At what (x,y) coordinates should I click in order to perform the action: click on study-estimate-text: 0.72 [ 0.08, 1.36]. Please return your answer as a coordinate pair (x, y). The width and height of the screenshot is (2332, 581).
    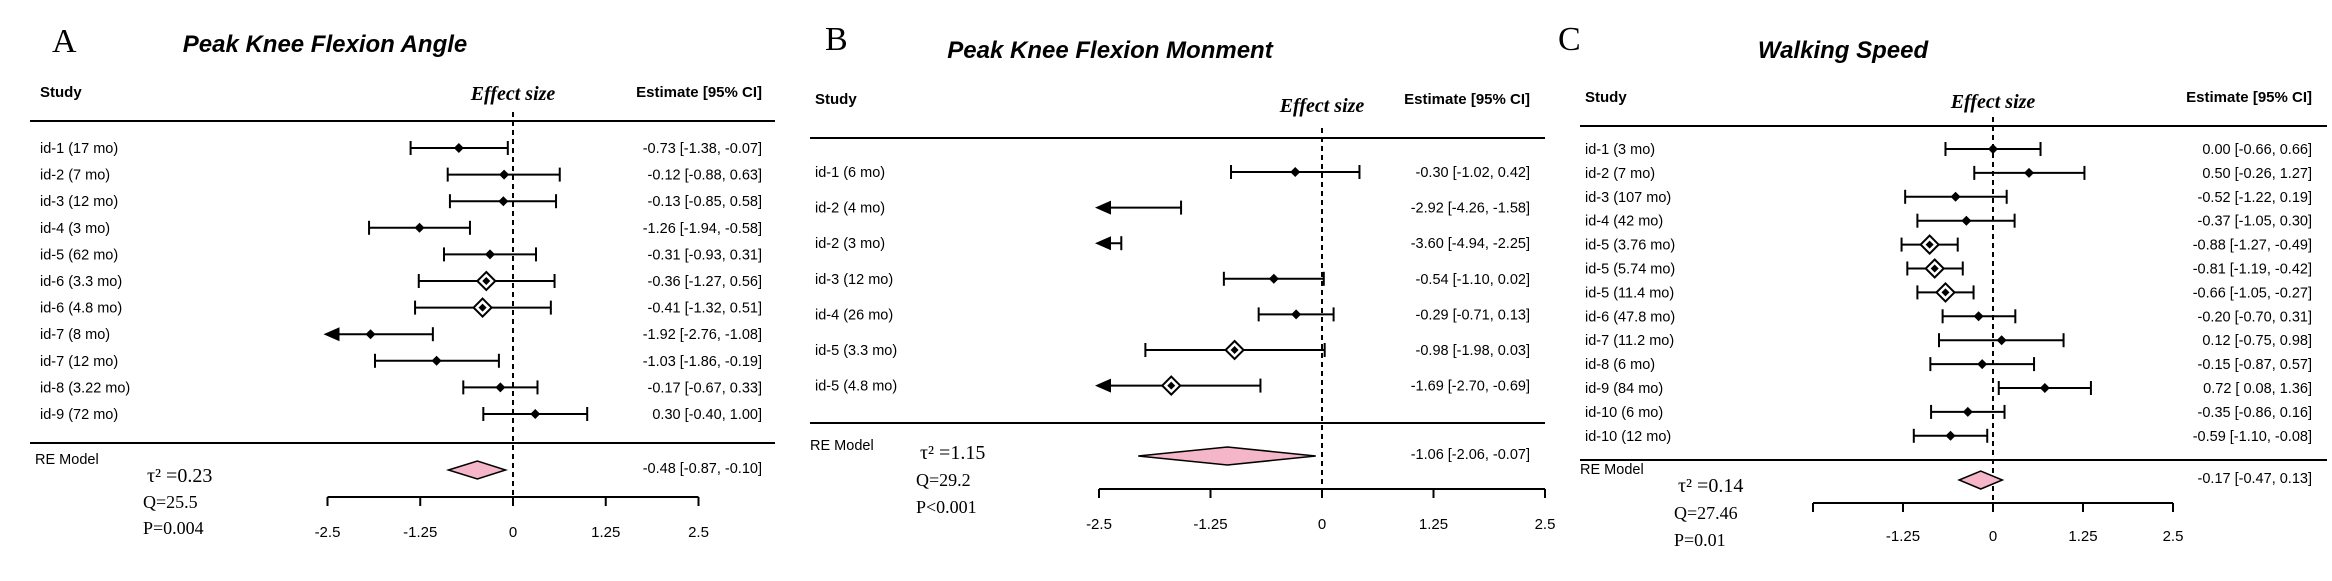
    Looking at the image, I should click on (2257, 389).